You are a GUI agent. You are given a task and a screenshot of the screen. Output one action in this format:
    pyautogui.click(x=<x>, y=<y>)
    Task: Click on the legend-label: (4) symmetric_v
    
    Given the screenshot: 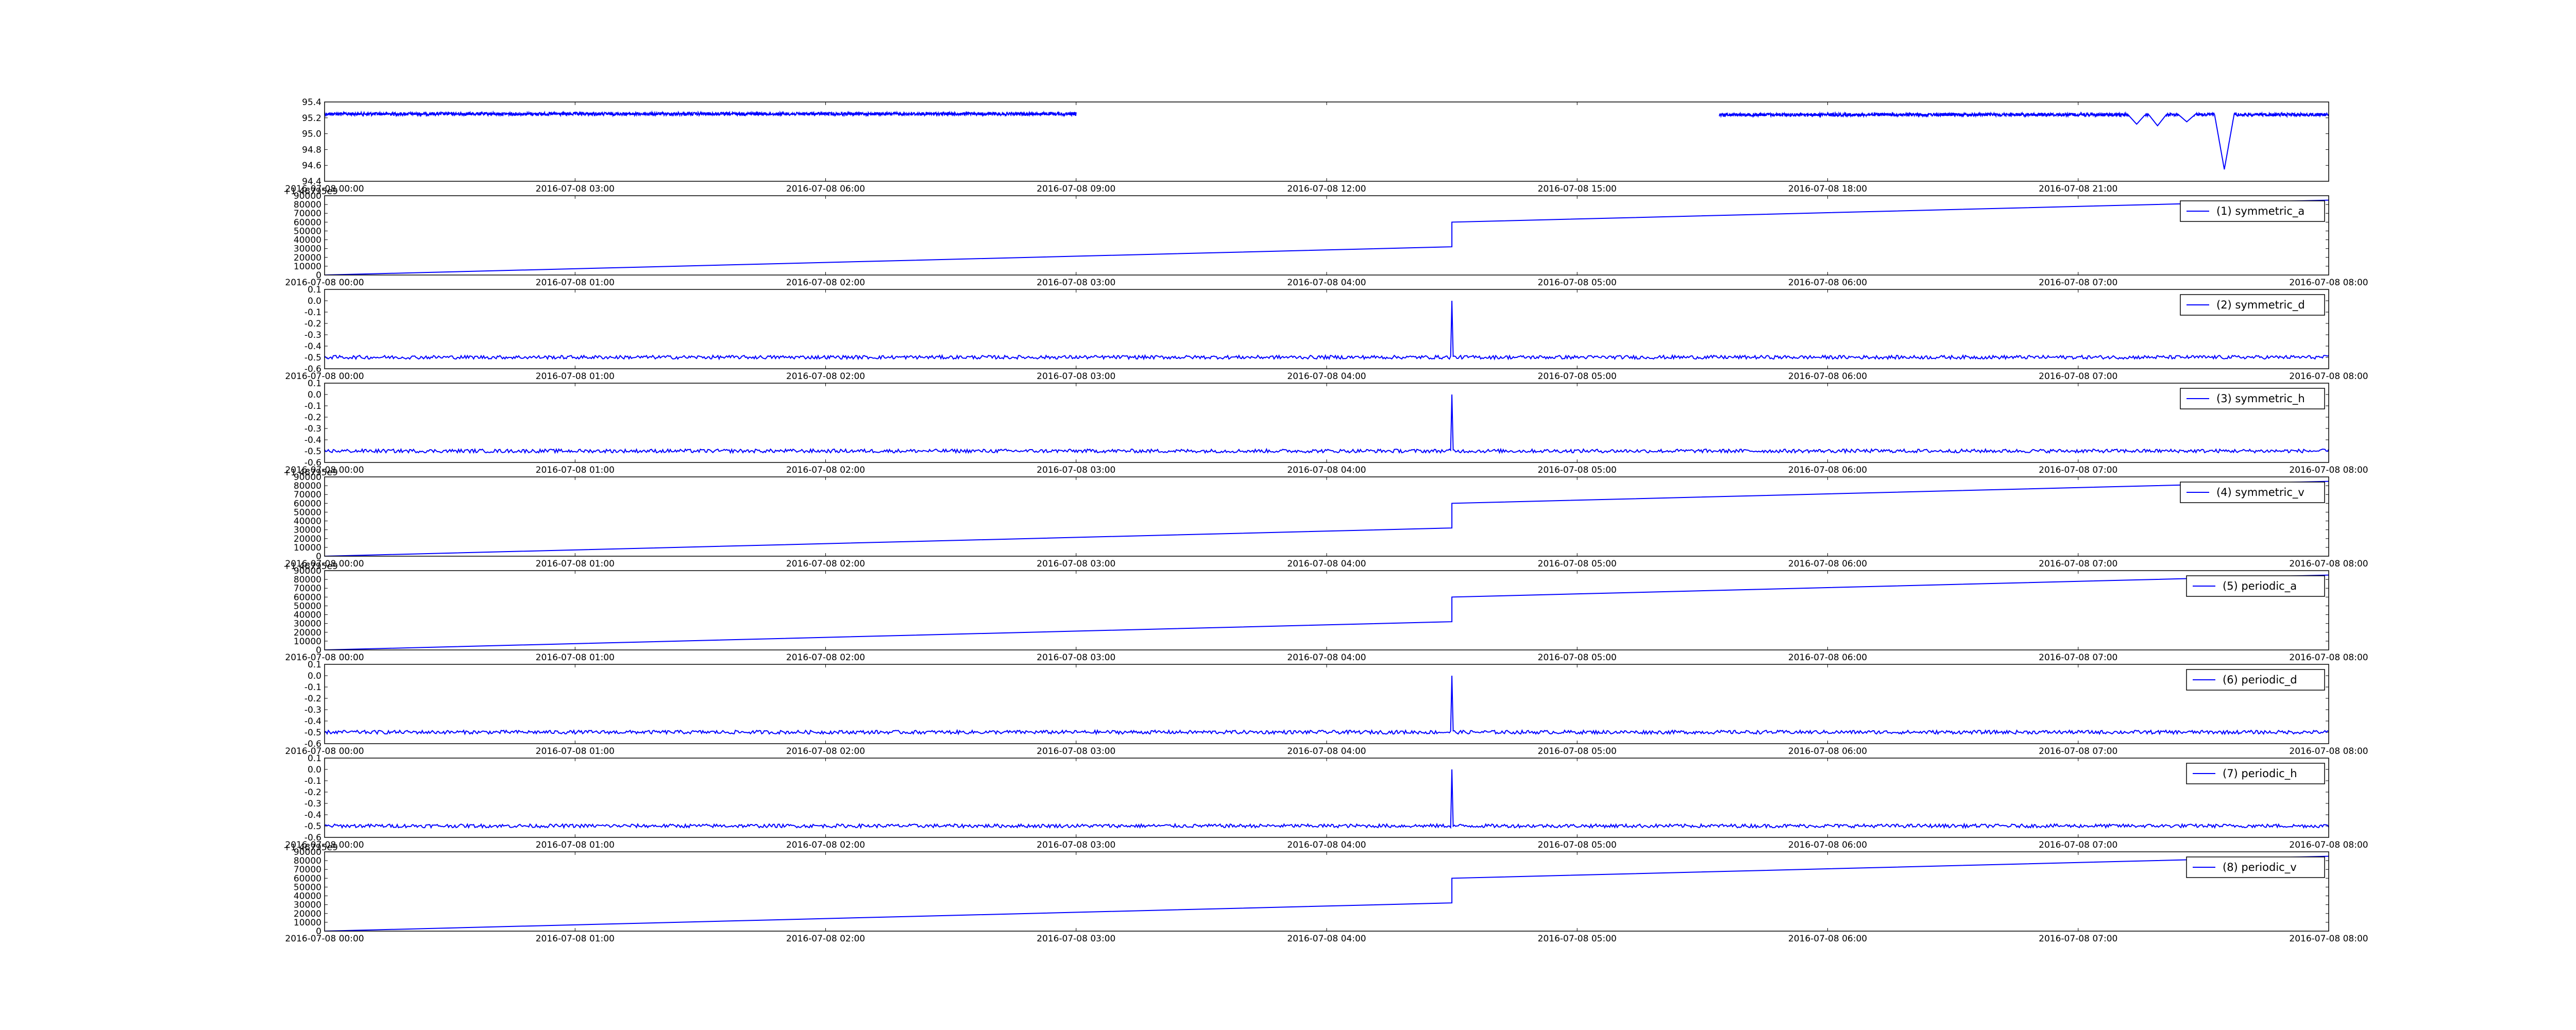 What is the action you would take?
    pyautogui.click(x=2260, y=492)
    